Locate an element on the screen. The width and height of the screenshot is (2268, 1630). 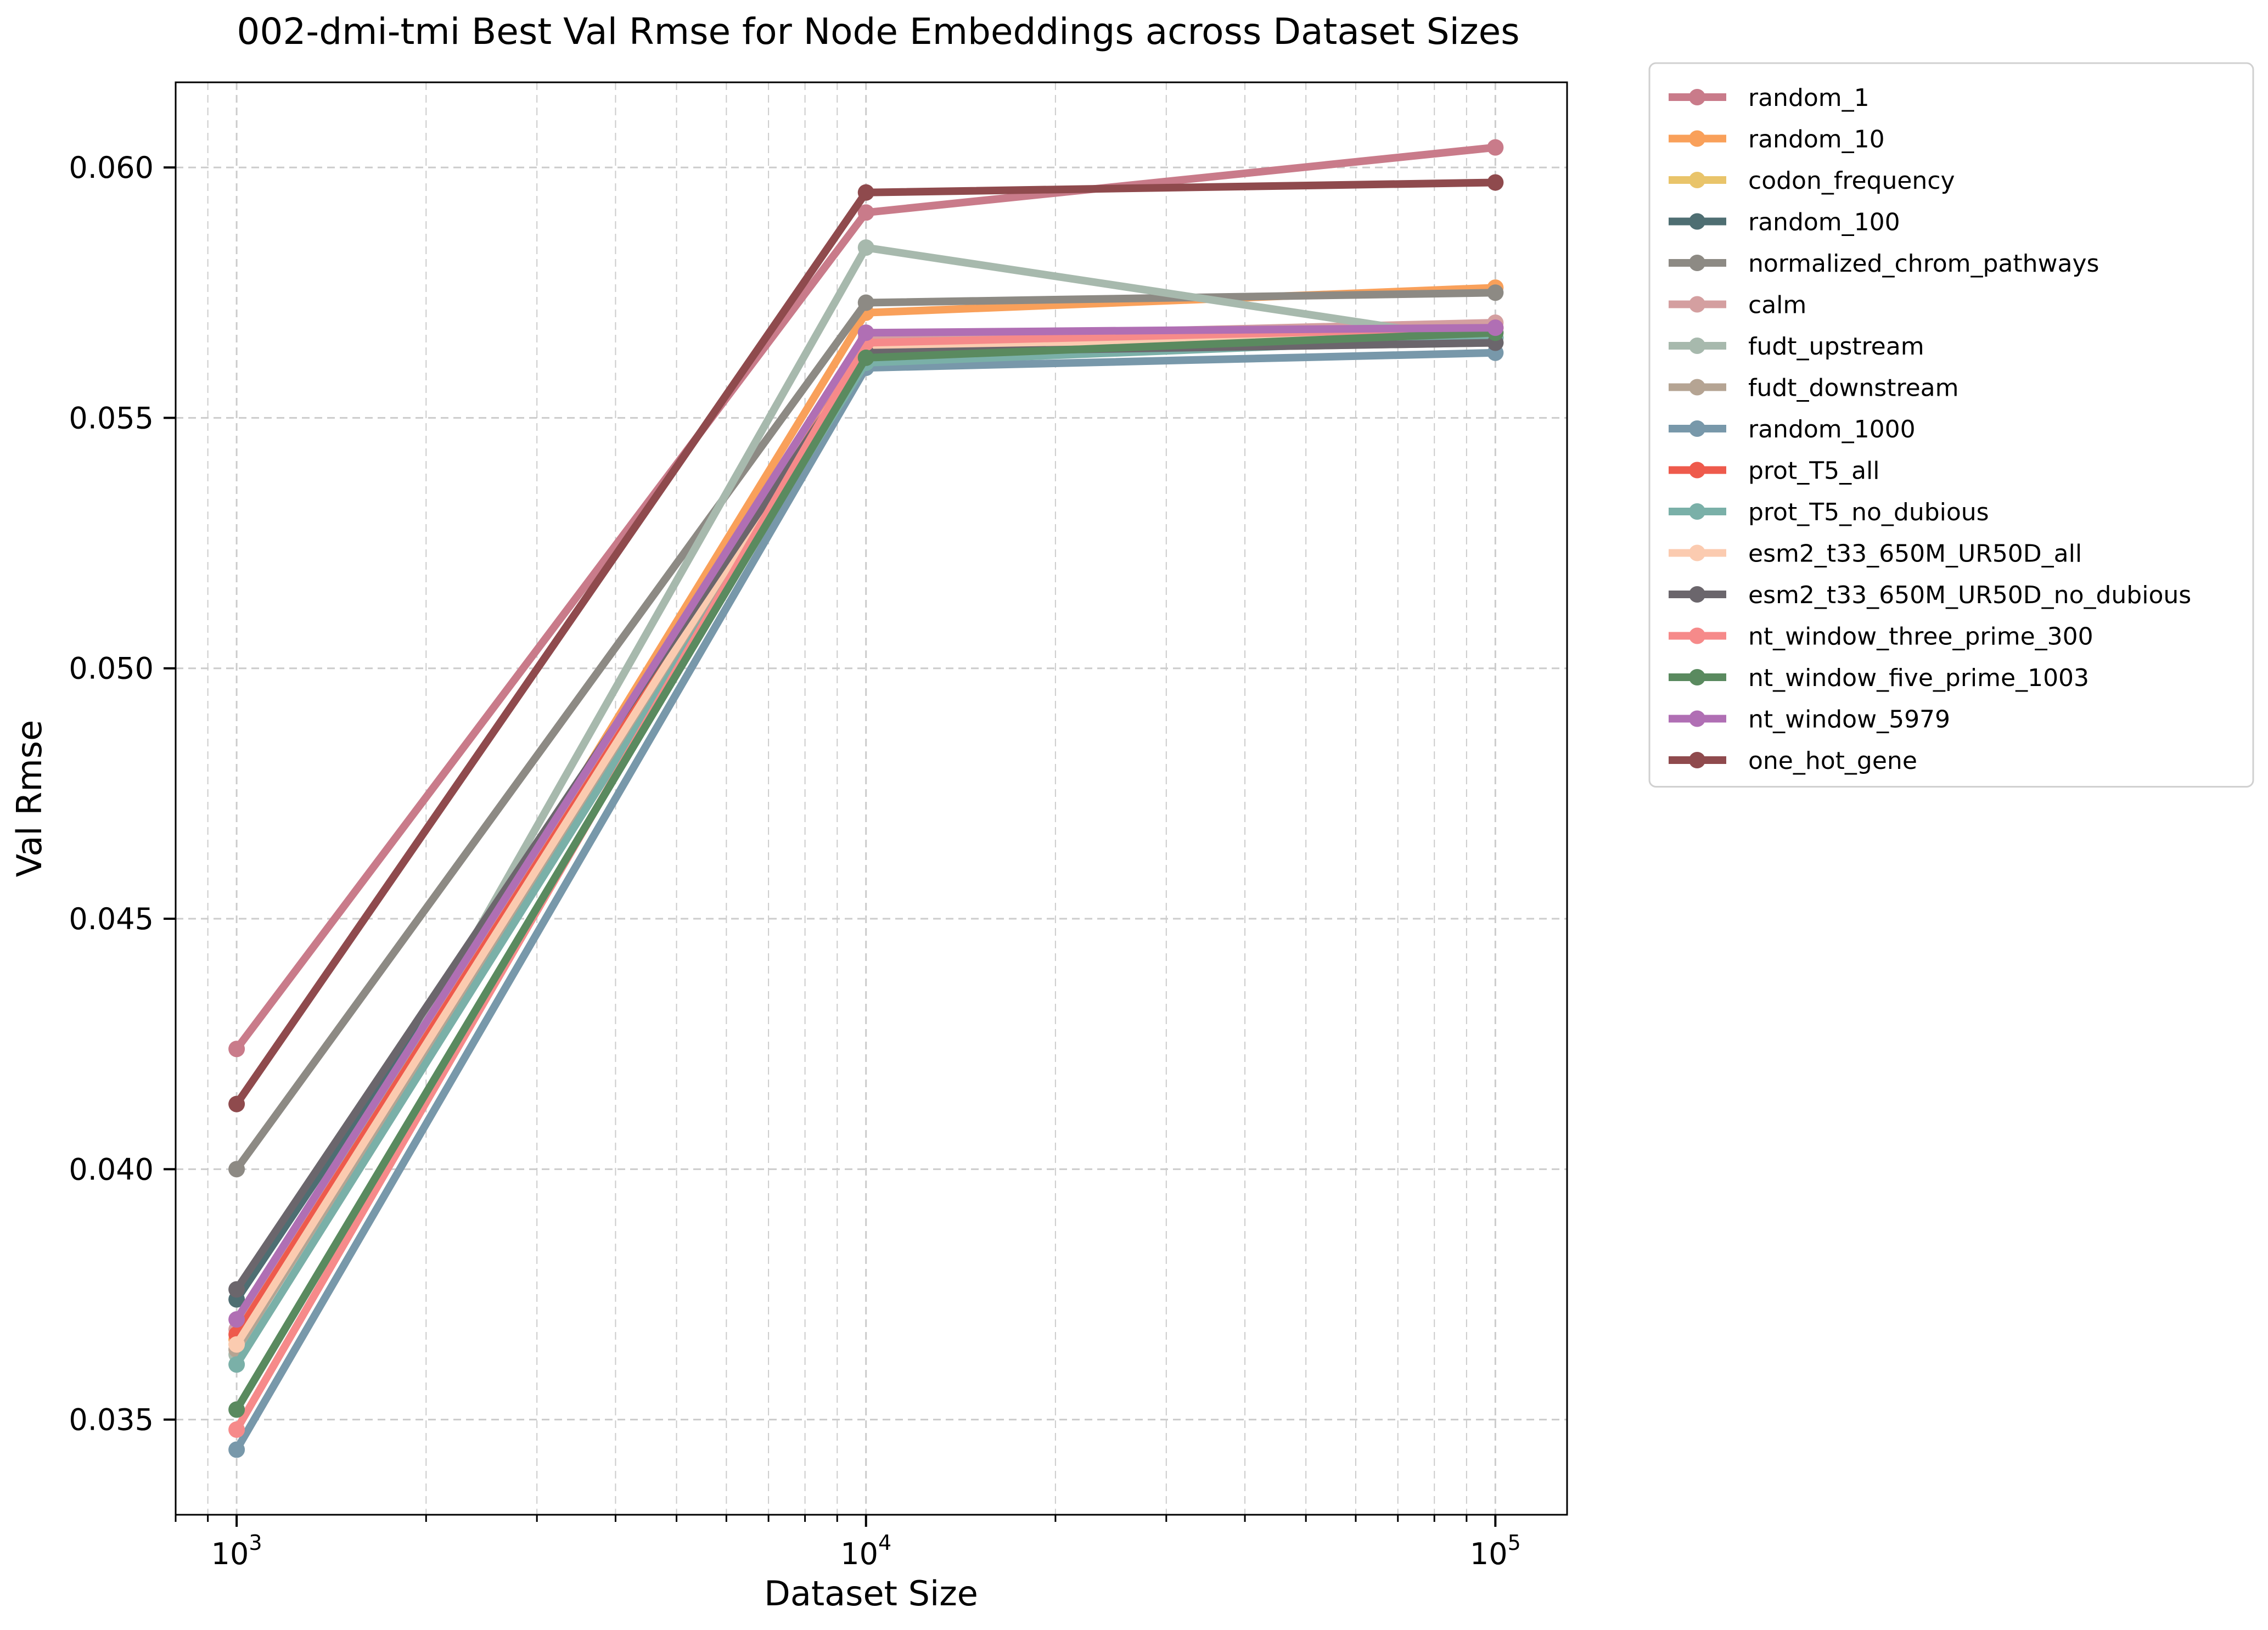
legend-item: prot_T5_no_dubious is located at coordinates (1829, 512).